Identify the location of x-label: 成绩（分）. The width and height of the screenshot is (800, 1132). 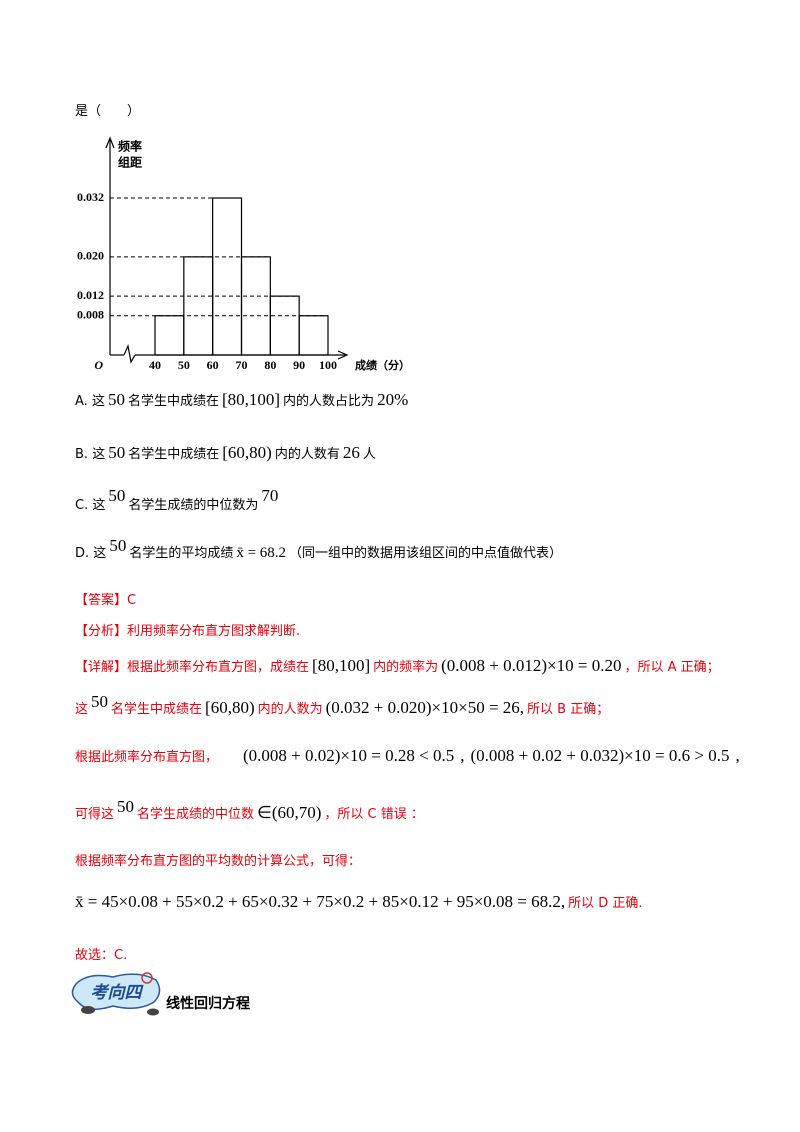
(382, 365).